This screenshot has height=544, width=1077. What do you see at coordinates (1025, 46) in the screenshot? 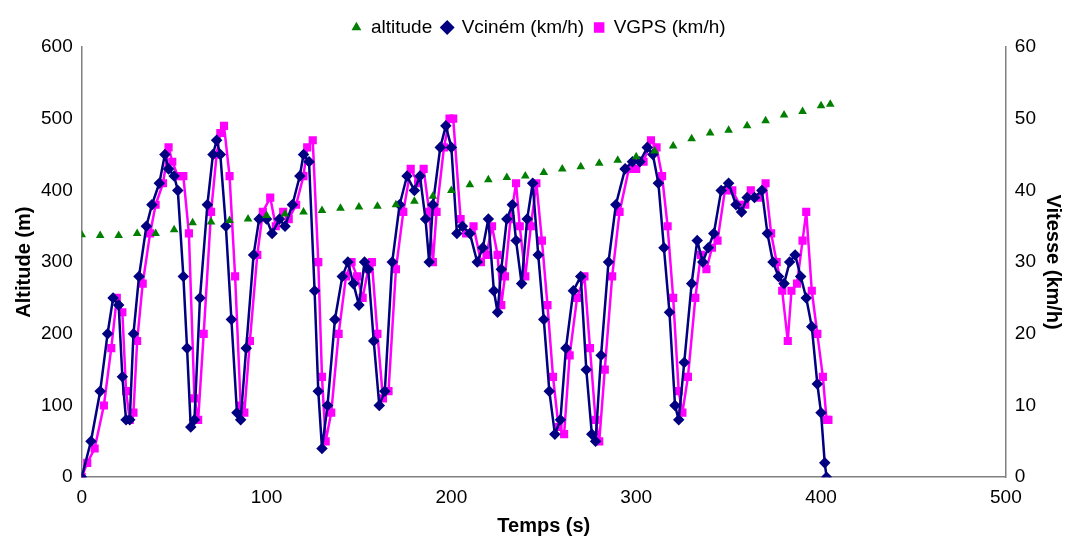
I see `y2-tick-label: 60` at bounding box center [1025, 46].